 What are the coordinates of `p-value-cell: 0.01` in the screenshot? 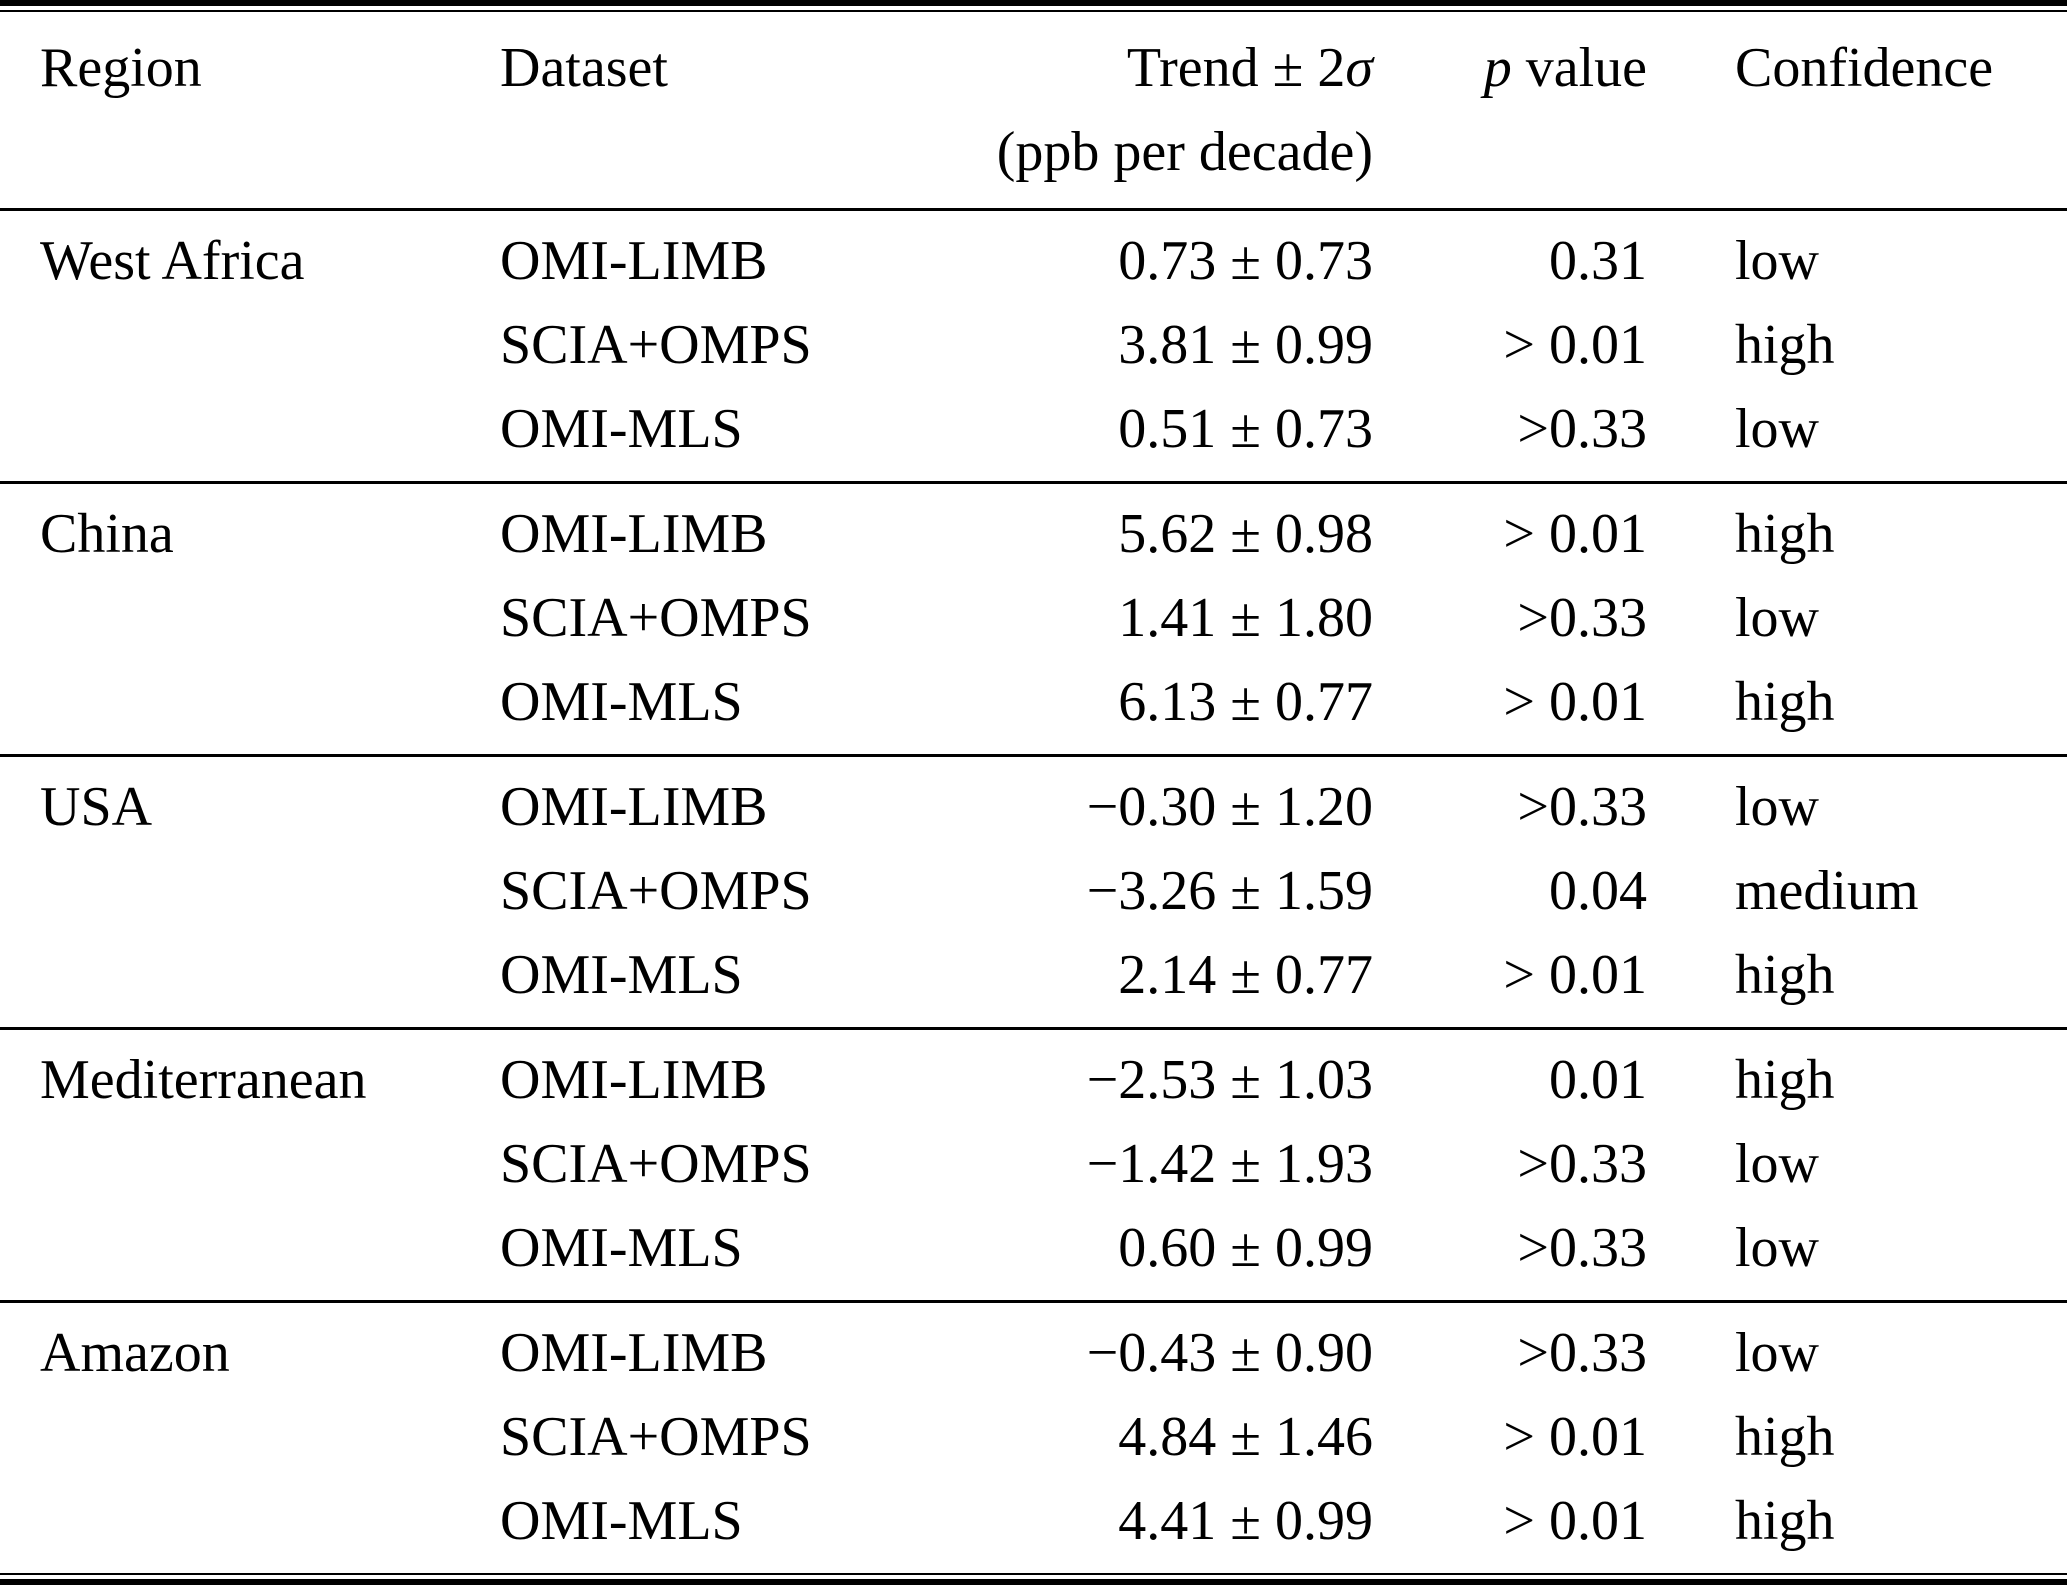 It's located at (1598, 1080).